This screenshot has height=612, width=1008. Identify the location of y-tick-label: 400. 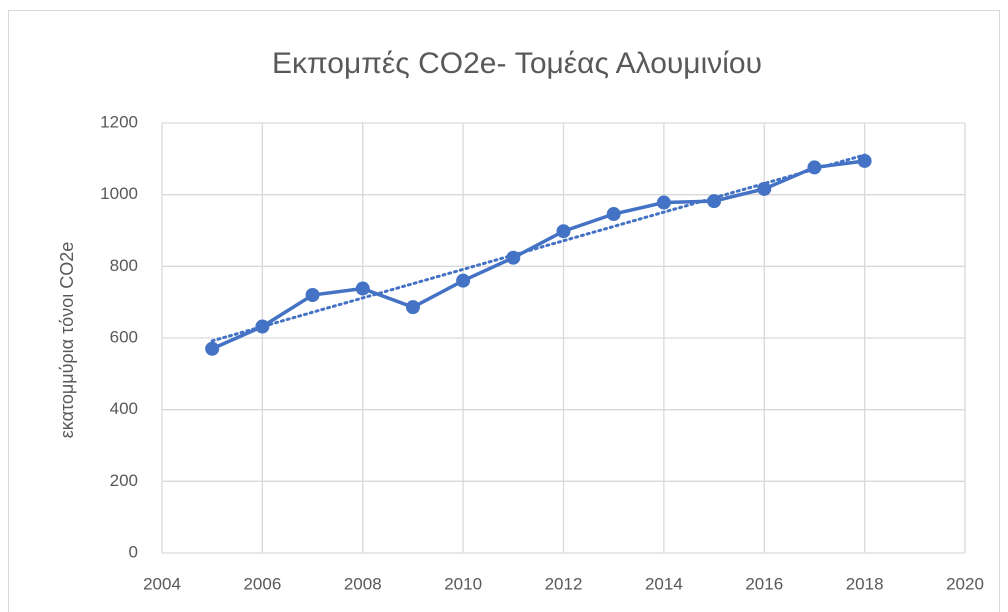
(124, 408).